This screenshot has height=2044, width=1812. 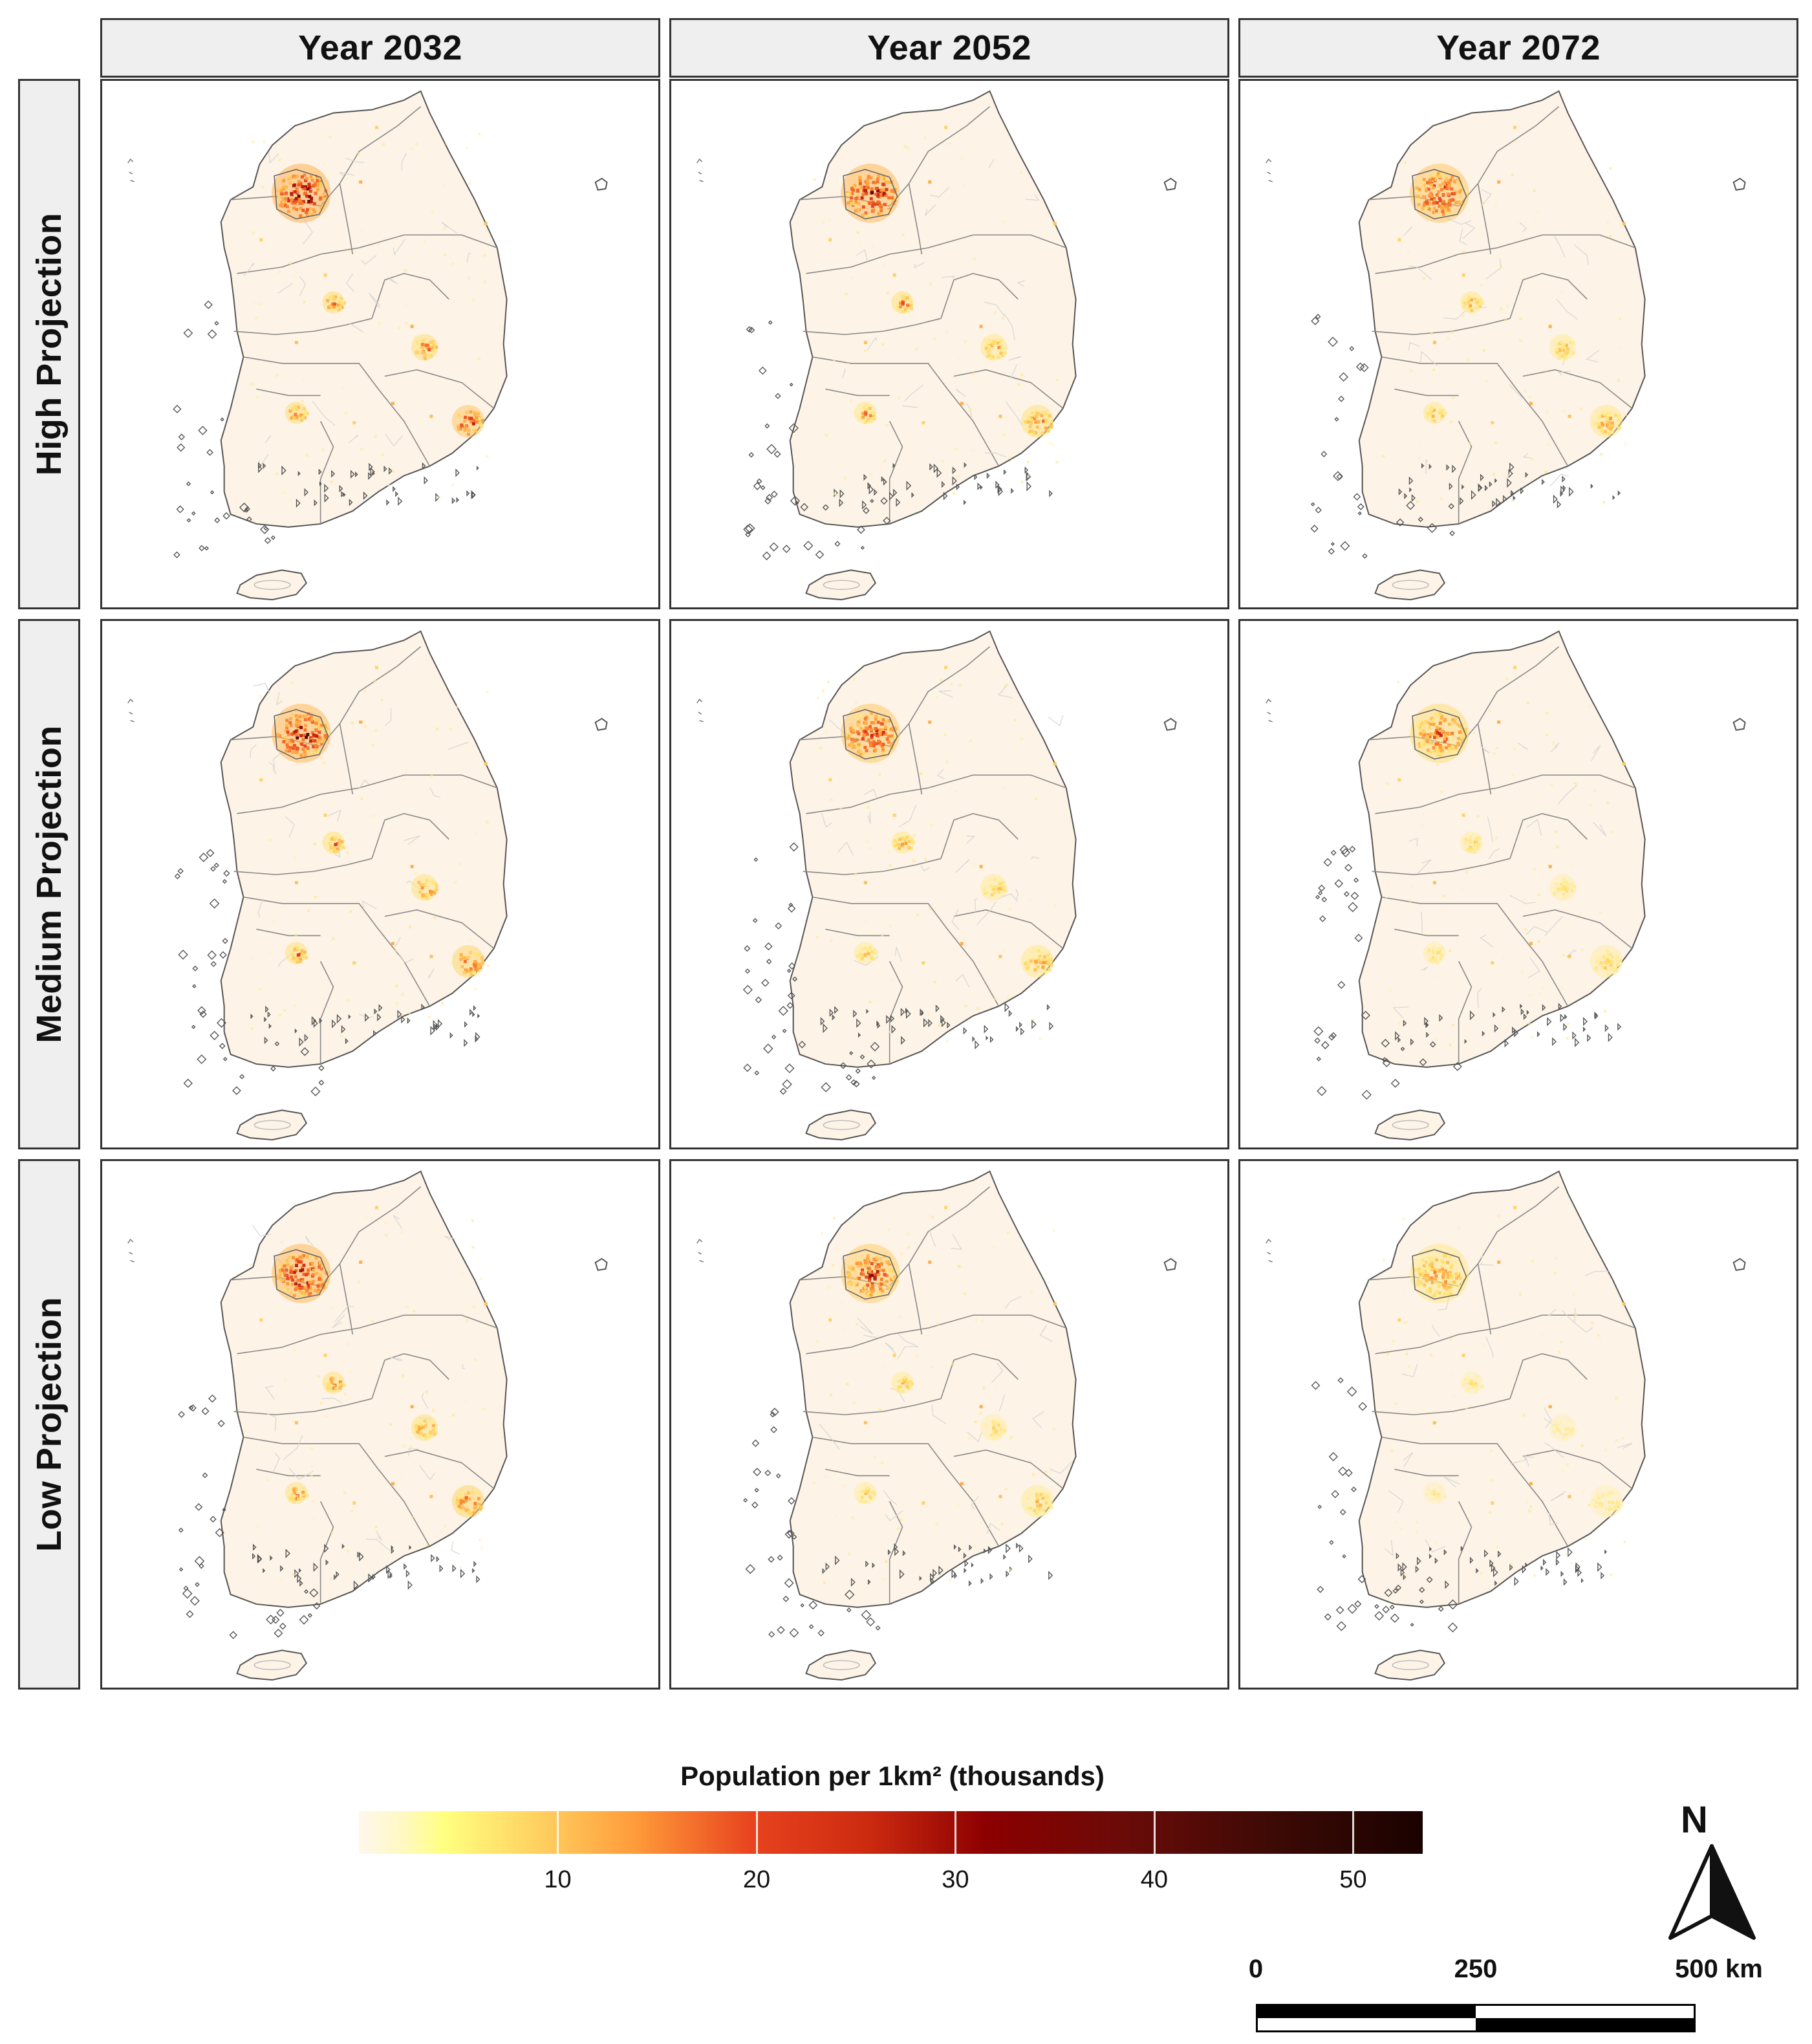 What do you see at coordinates (756, 1832) in the screenshot?
I see `legend-tick-mark` at bounding box center [756, 1832].